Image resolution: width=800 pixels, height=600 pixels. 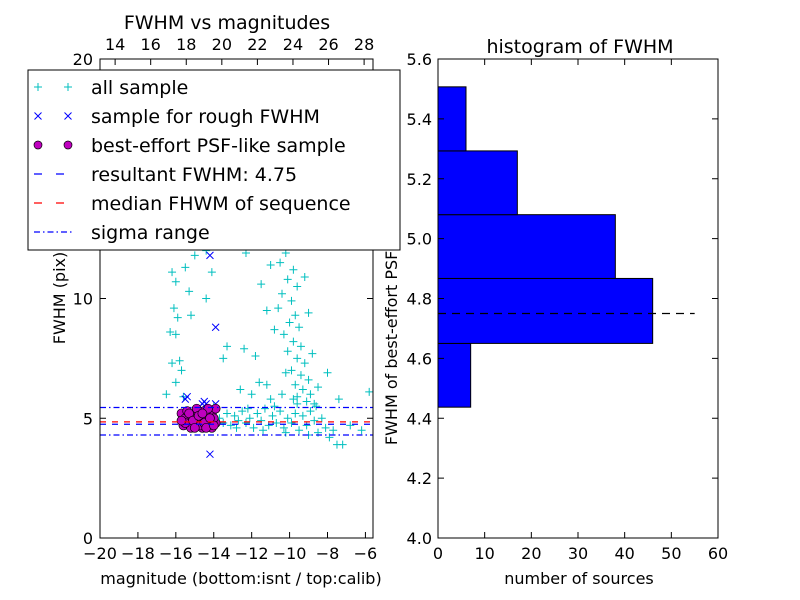 What do you see at coordinates (257, 44) in the screenshot?
I see `top-x-tick-label: 22` at bounding box center [257, 44].